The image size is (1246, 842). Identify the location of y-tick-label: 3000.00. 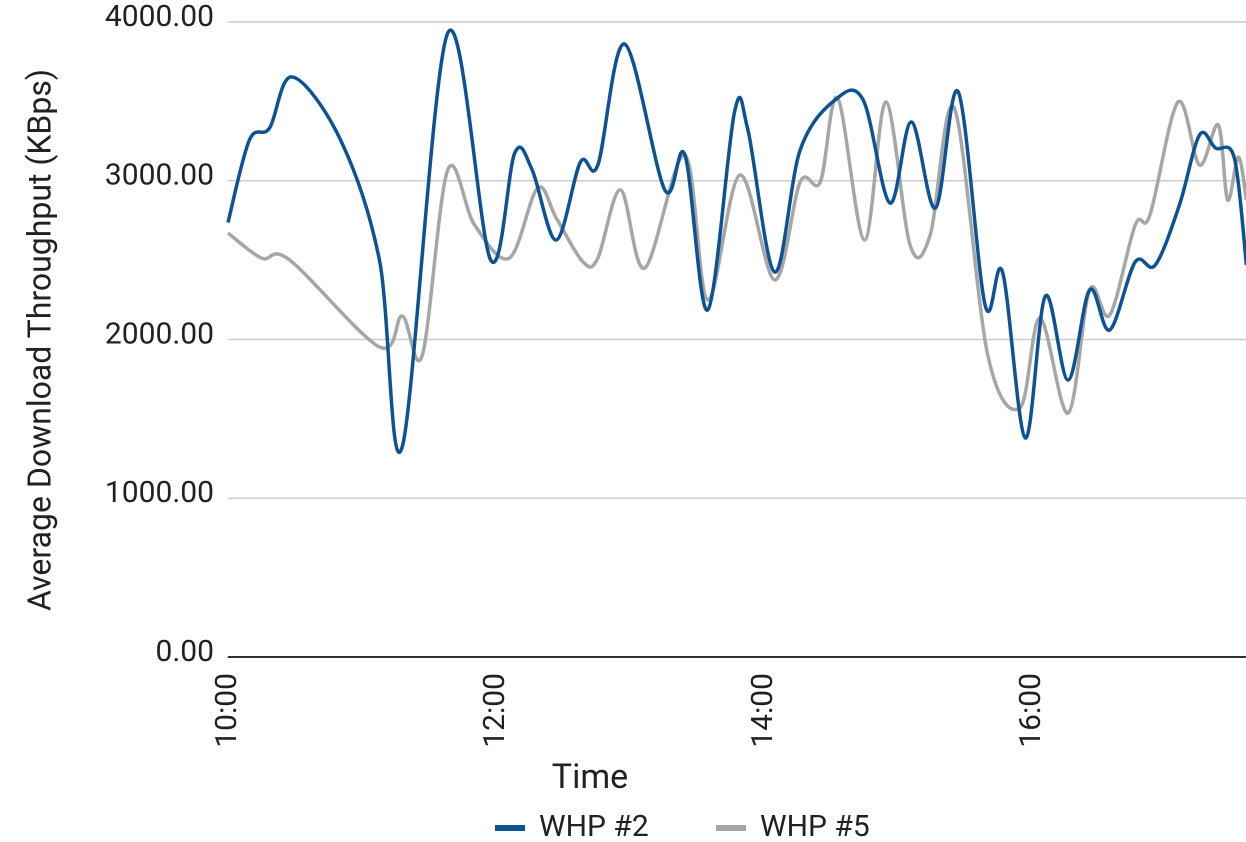
(159, 175).